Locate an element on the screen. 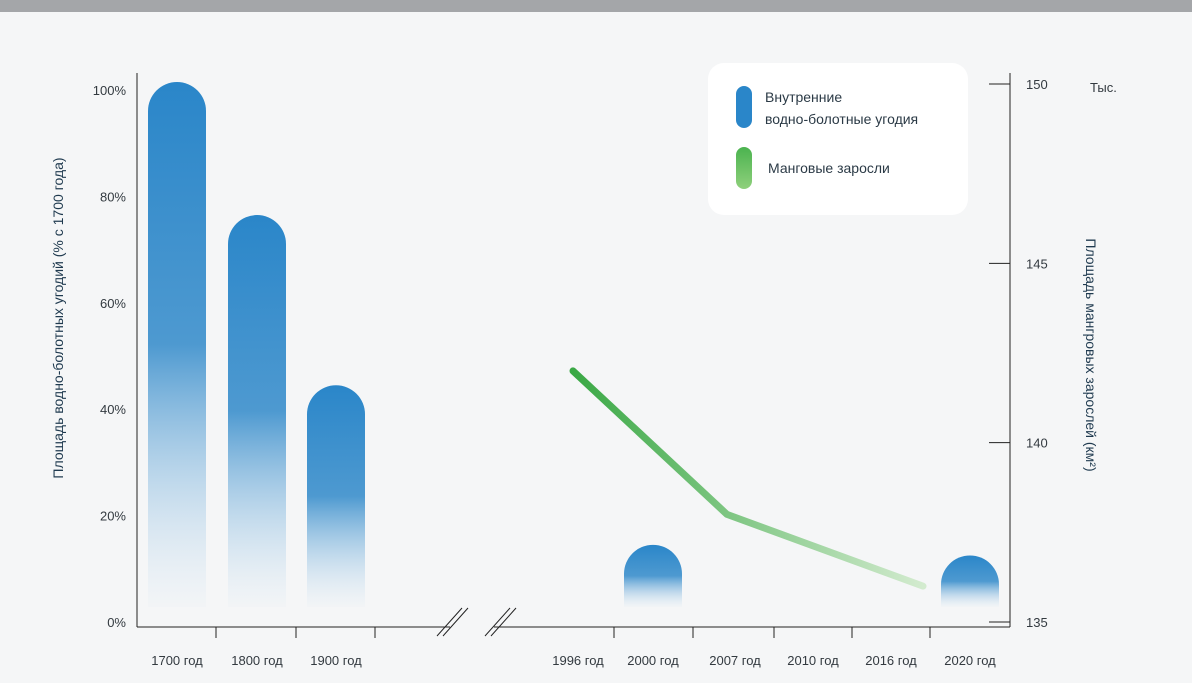 This screenshot has width=1192, height=683. x-axis-tick-label: 2020 год is located at coordinates (970, 660).